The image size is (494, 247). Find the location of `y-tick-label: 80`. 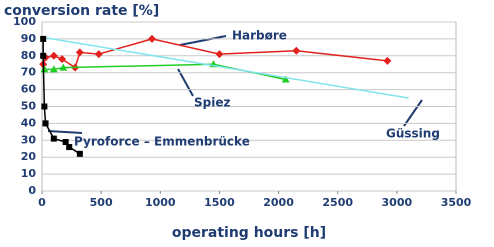

y-tick-label: 80 is located at coordinates (29, 55).